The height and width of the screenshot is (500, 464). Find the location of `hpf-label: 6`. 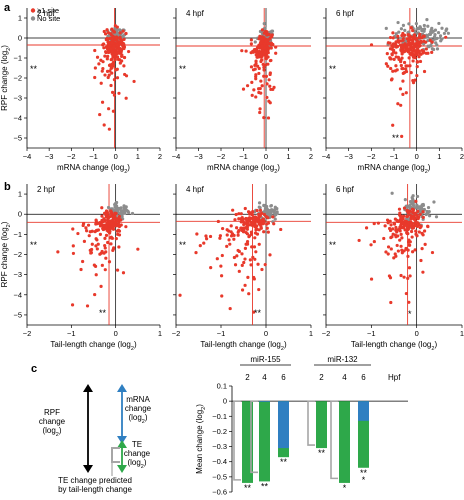

hpf-label: 6 is located at coordinates (363, 377).